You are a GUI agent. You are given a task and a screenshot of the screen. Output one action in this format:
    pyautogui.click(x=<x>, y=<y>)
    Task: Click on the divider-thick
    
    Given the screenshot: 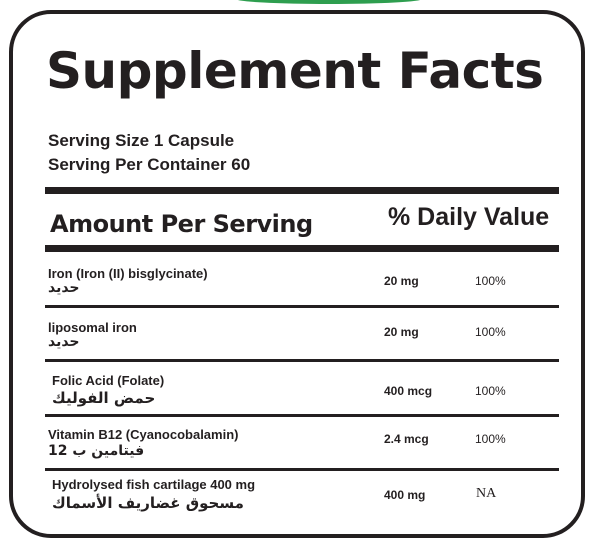 What is the action you would take?
    pyautogui.click(x=302, y=190)
    